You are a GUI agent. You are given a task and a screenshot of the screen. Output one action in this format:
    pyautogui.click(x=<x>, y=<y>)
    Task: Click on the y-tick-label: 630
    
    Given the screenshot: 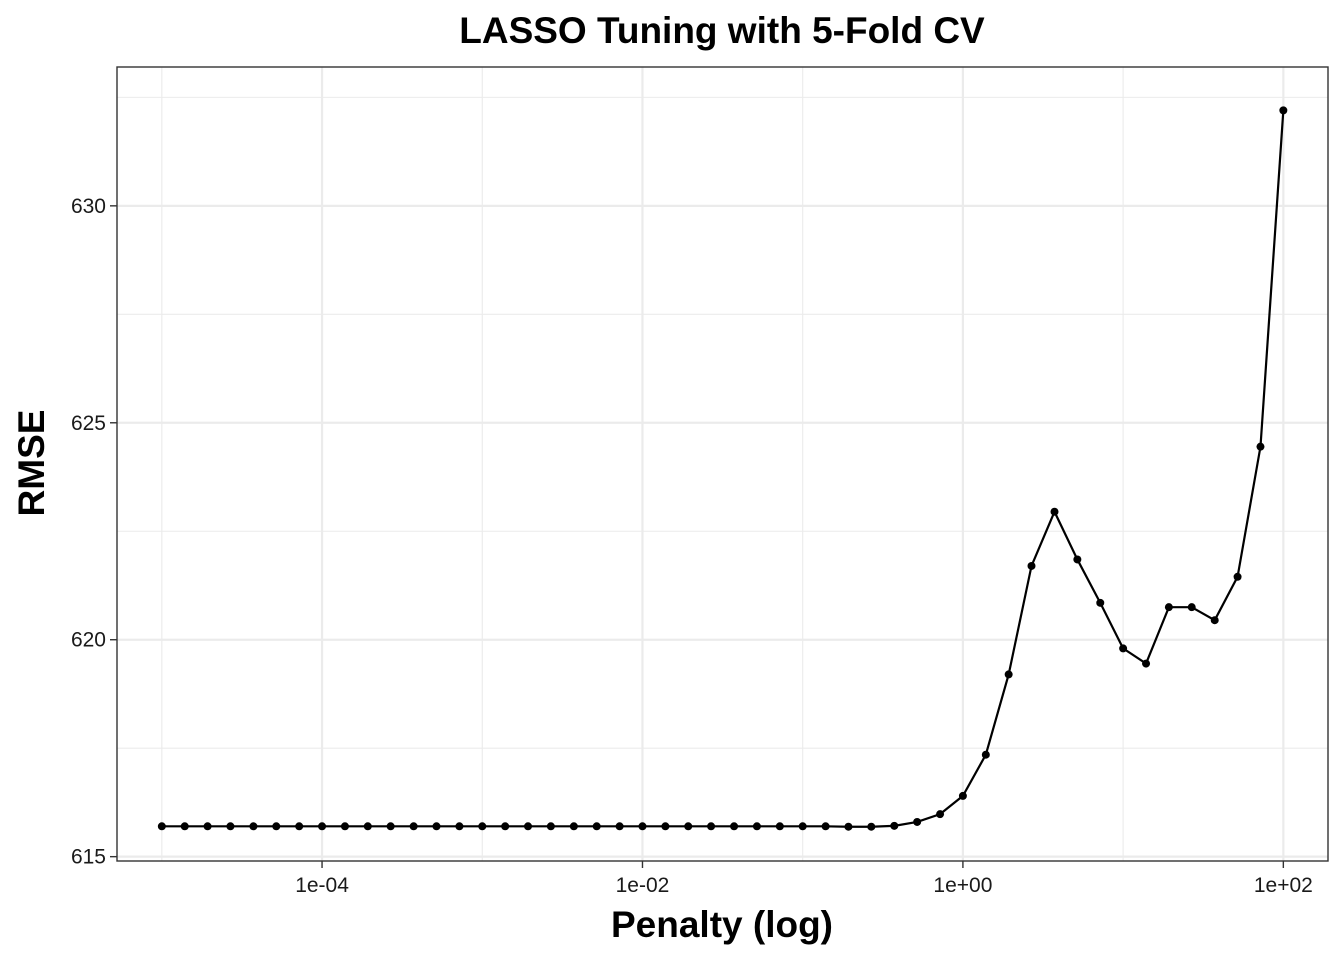 What is the action you would take?
    pyautogui.click(x=88, y=206)
    